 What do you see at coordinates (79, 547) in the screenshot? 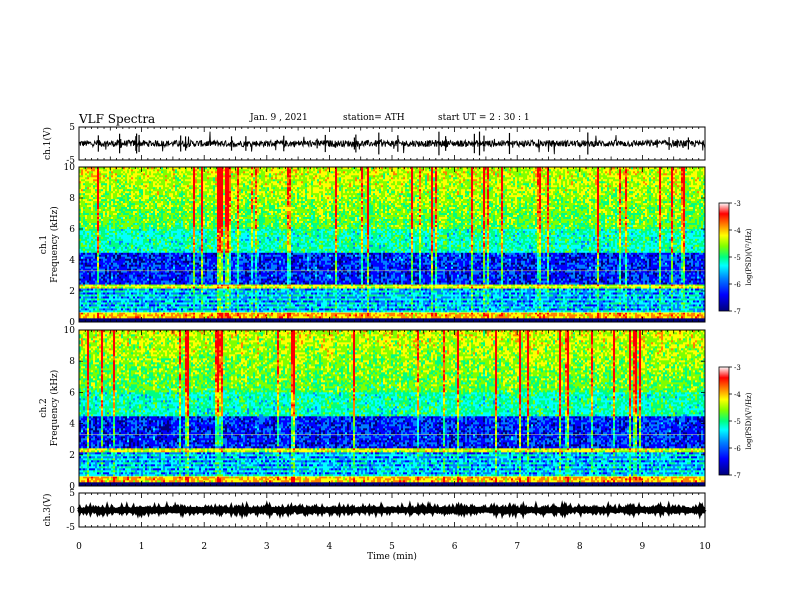
I see `x-tick-label: 0` at bounding box center [79, 547].